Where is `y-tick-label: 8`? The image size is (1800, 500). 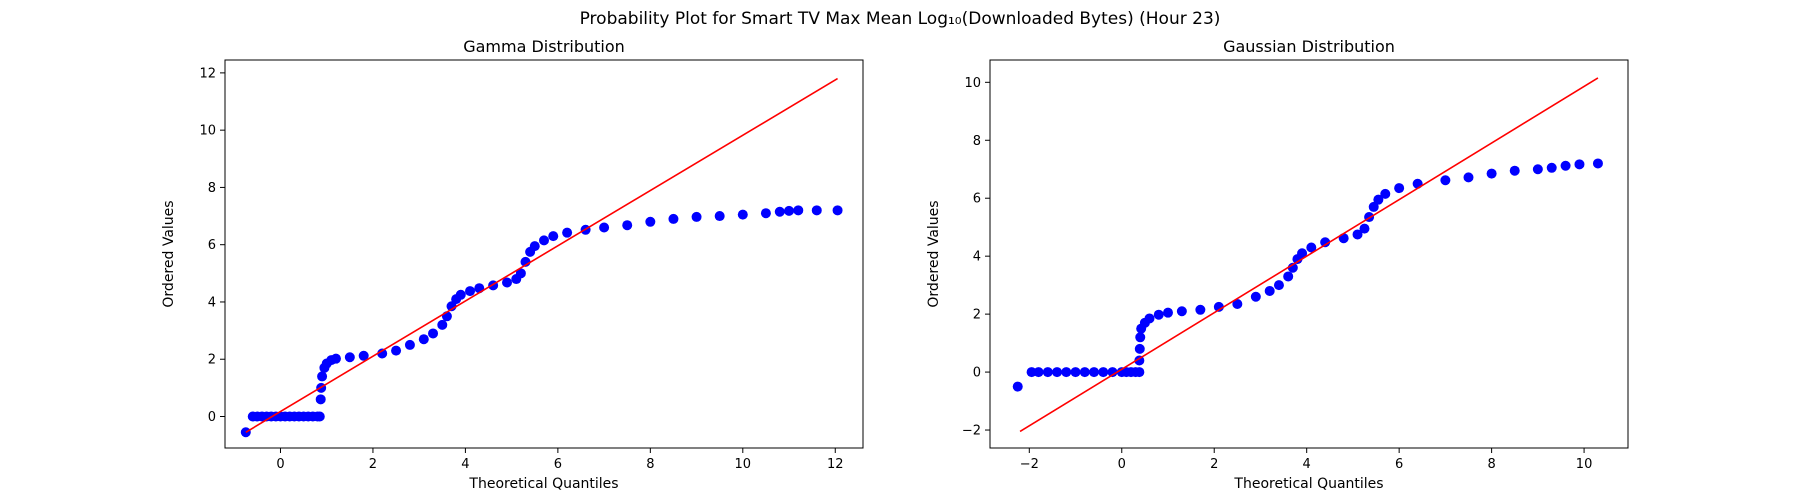
y-tick-label: 8 is located at coordinates (212, 188).